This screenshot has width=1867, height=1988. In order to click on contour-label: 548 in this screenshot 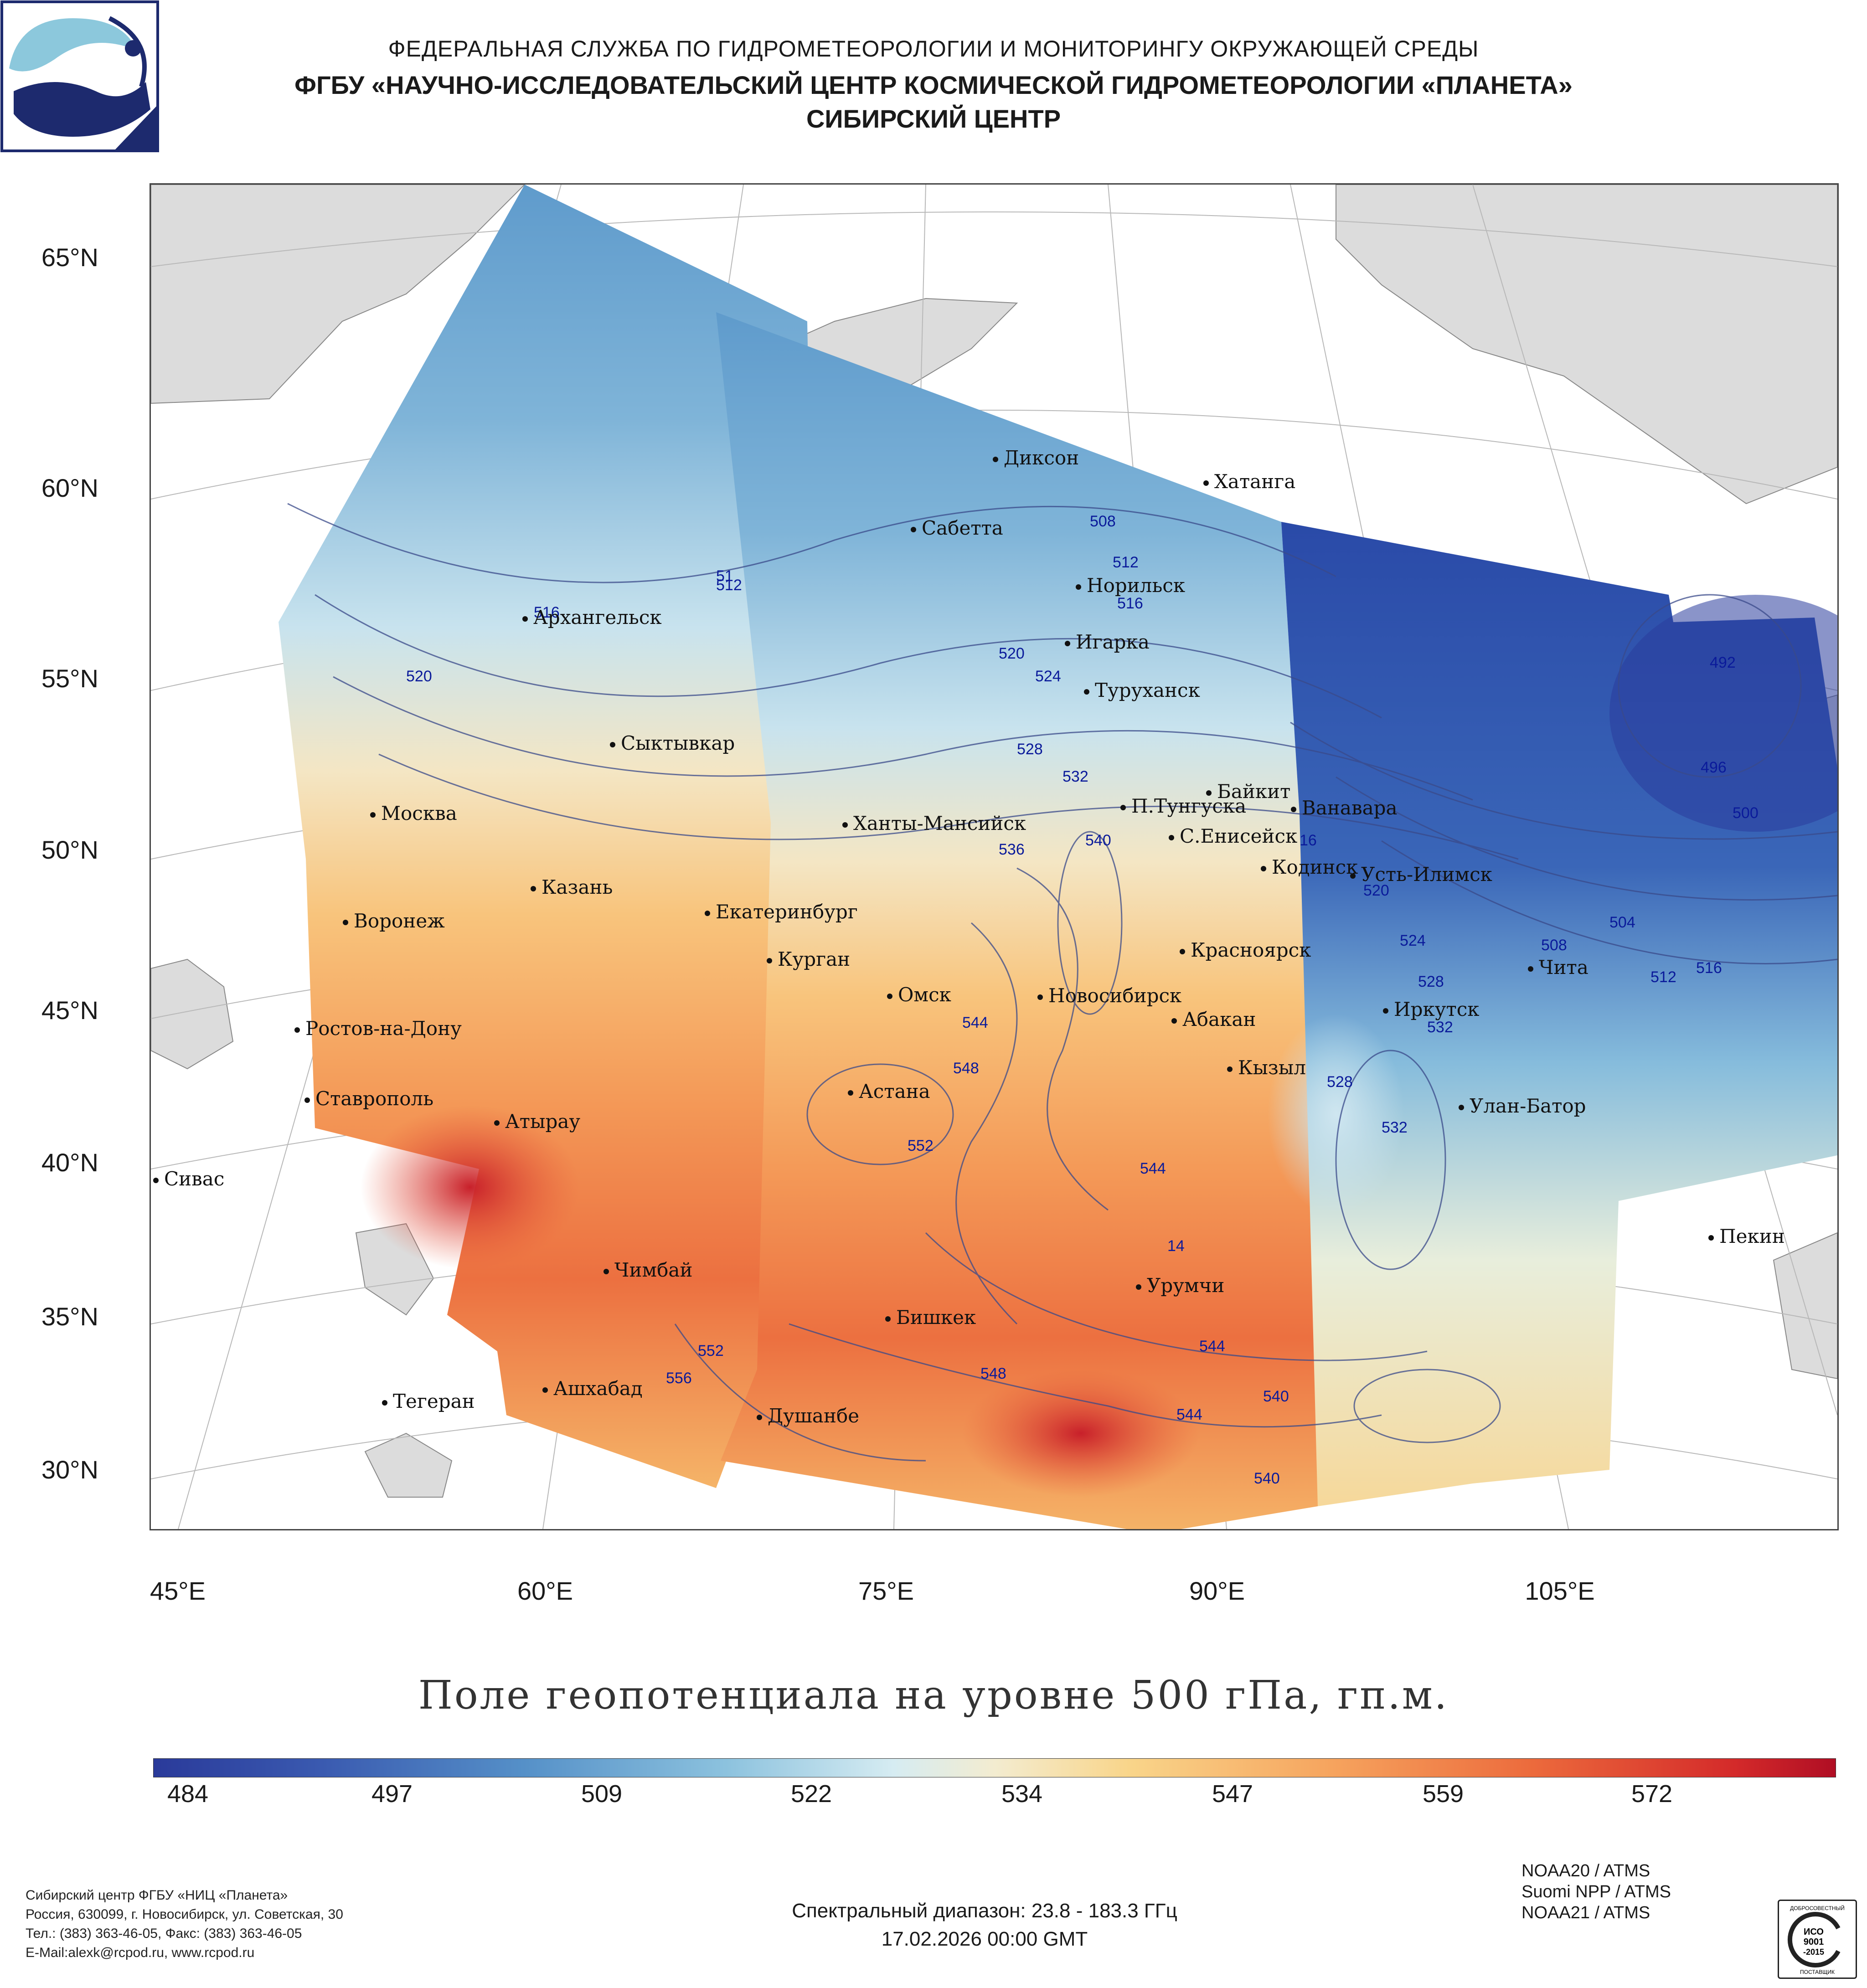, I will do `click(966, 1068)`.